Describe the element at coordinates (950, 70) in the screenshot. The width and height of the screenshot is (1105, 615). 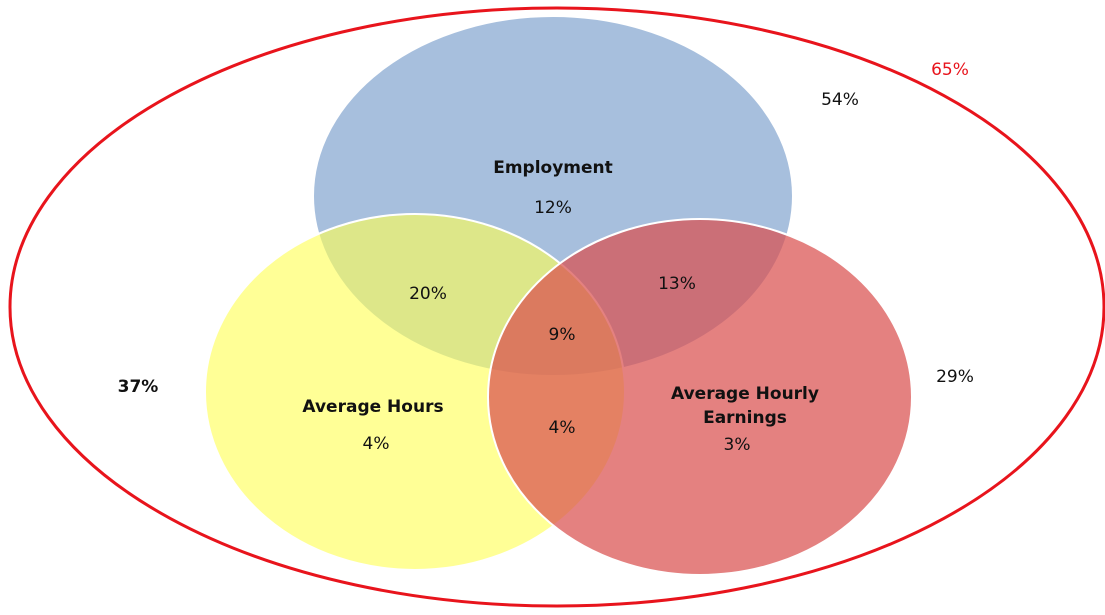
I see `universe-label: 65%` at that location.